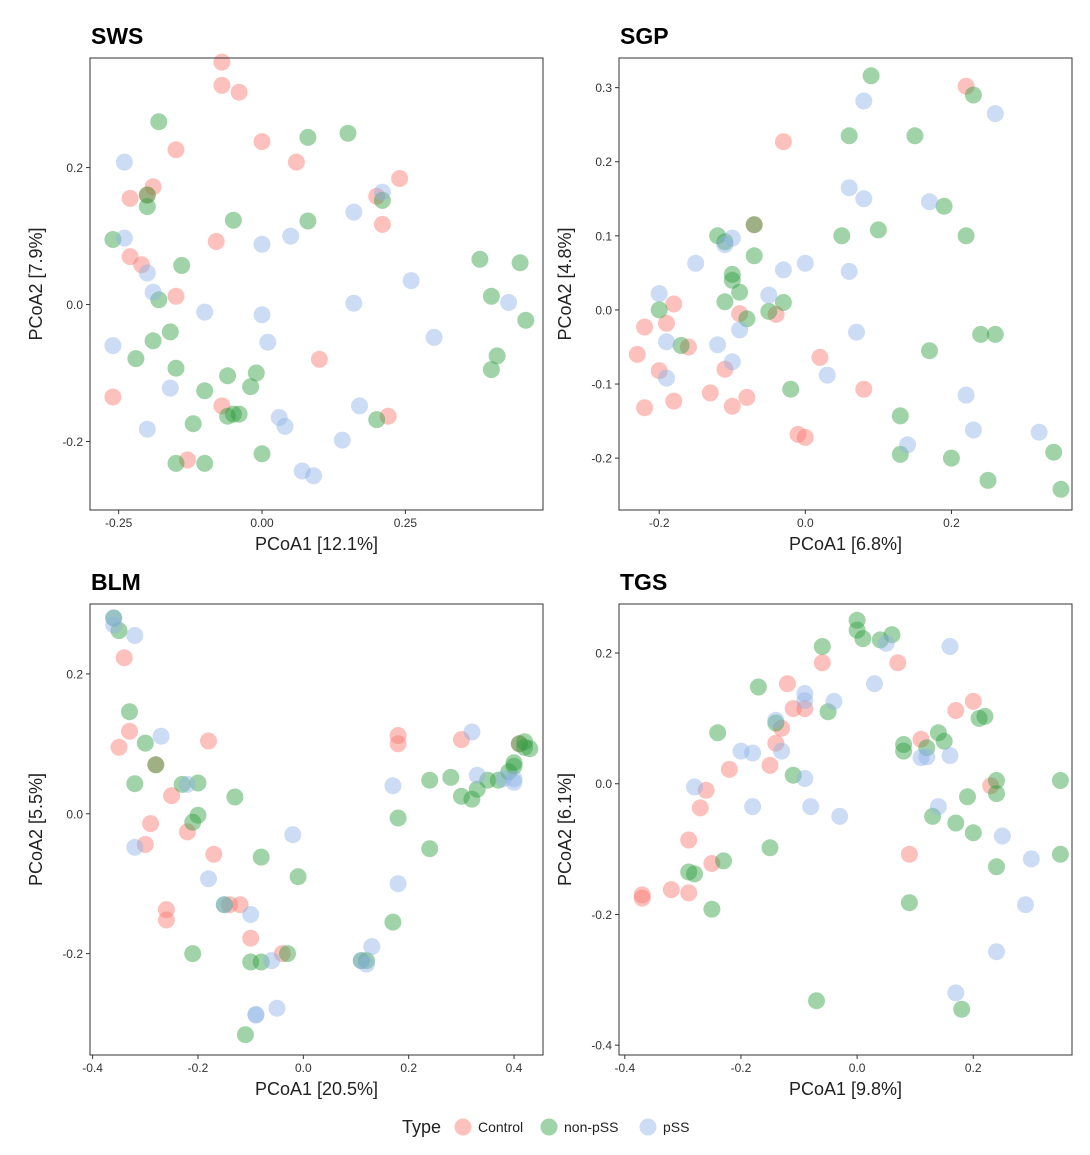  Describe the element at coordinates (406, 523) in the screenshot. I see `x-tick-label: 0.25` at that location.